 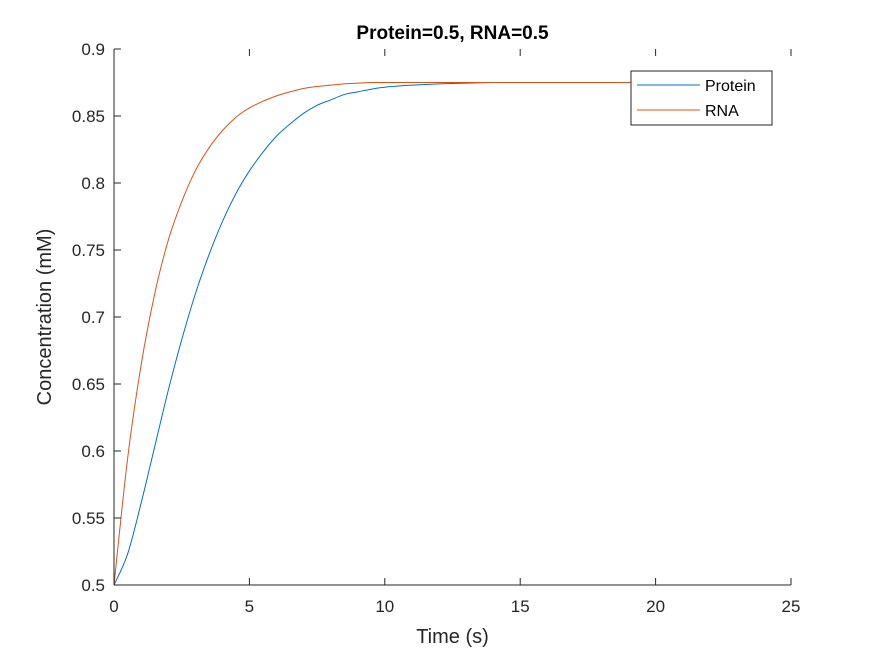 I want to click on legend-box, so click(x=701, y=98).